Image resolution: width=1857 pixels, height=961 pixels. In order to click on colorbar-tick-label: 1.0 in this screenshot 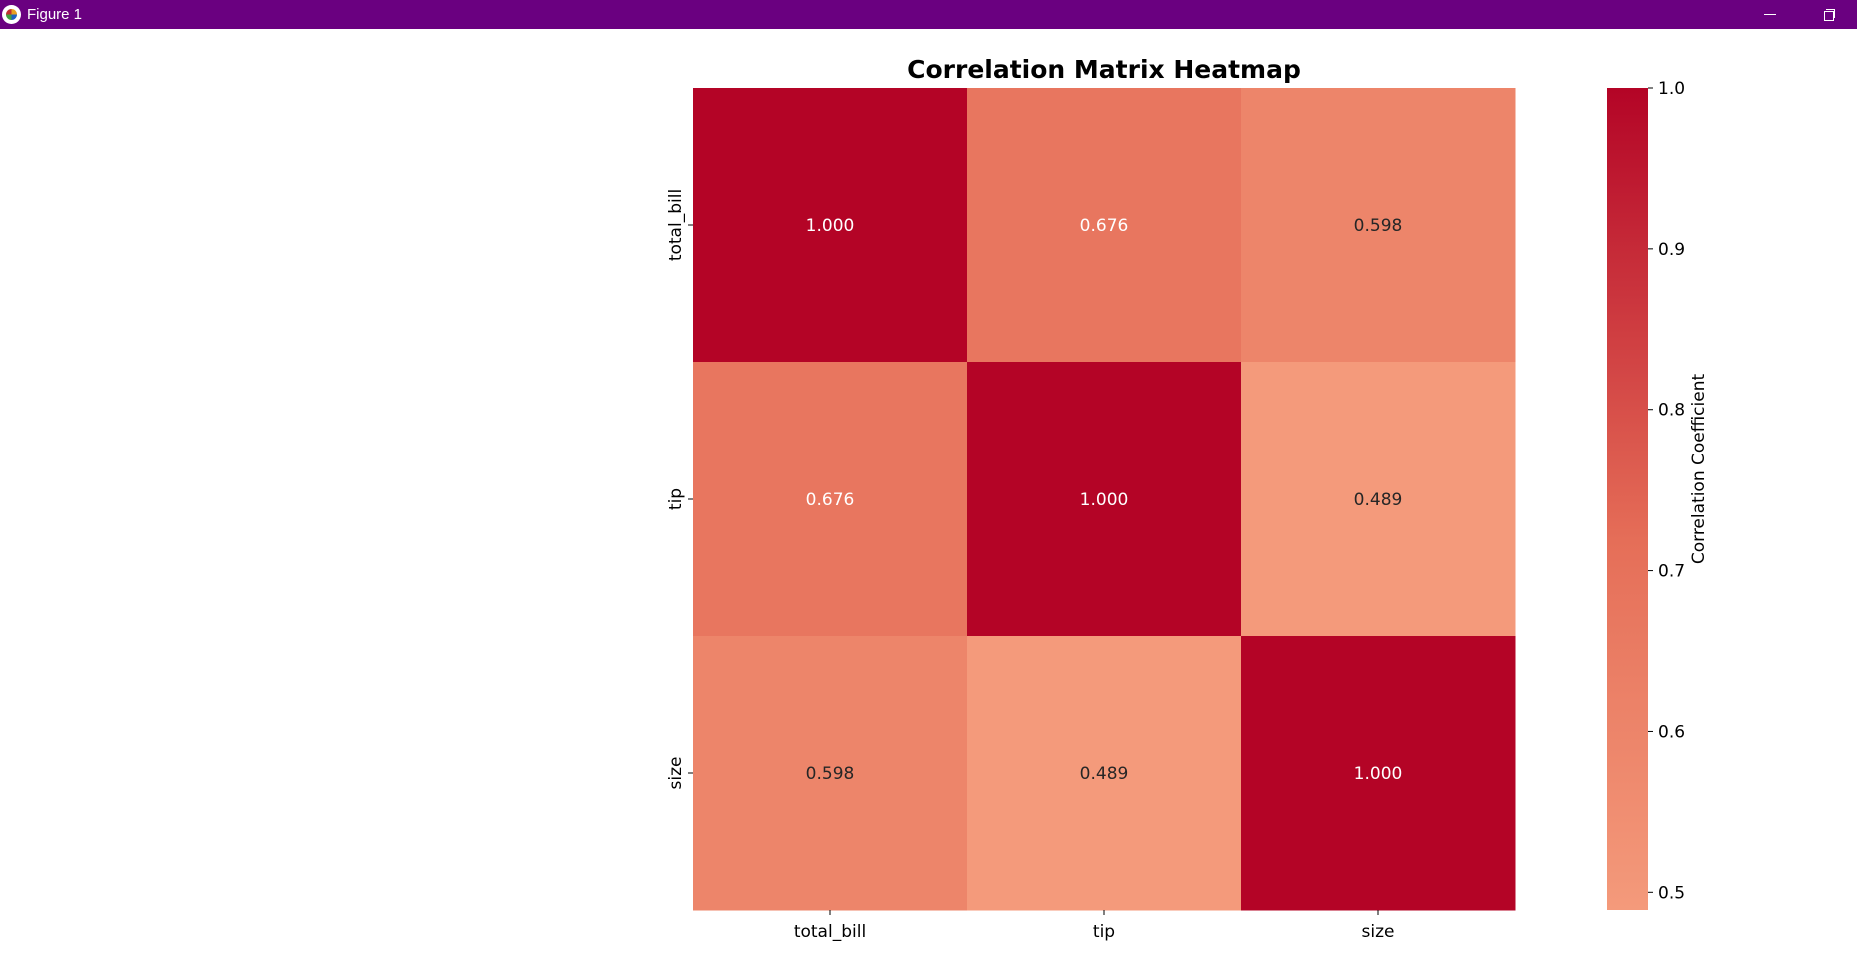, I will do `click(1671, 89)`.